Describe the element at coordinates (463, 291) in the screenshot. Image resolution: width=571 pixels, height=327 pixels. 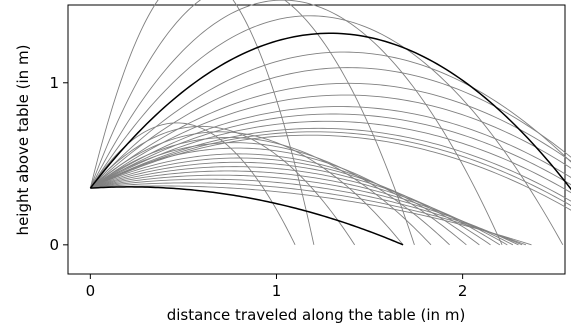
I see `x-tick-label: 2` at that location.